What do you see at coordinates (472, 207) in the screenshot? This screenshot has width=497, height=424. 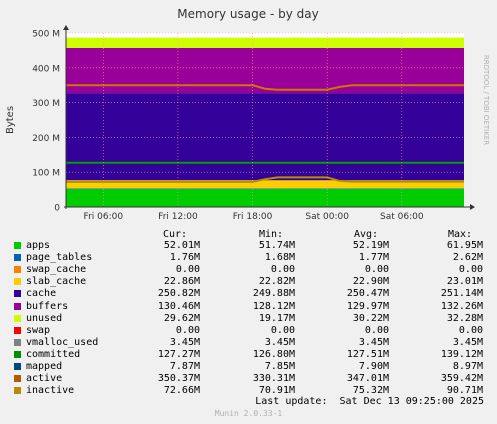 I see `x-axis-arrow` at bounding box center [472, 207].